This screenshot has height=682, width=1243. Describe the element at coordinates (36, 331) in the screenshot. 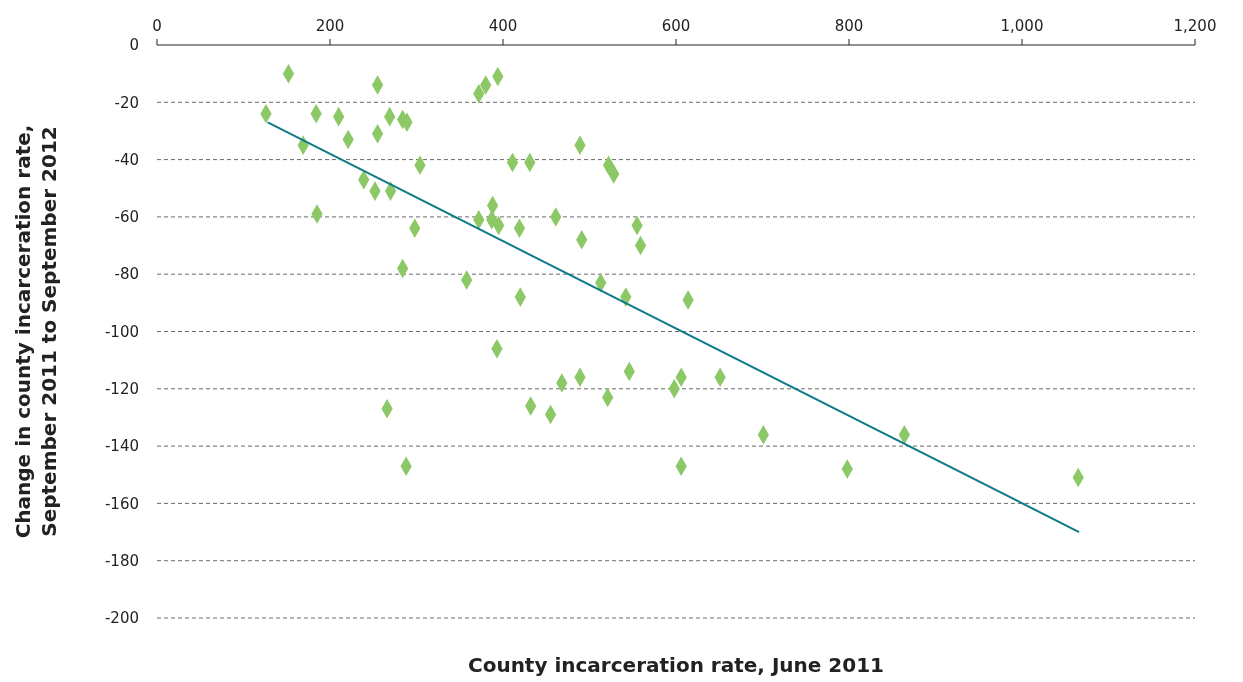

I see `y-axis-title: Change in county incarceration rate, September 2011 to September 2012` at that location.